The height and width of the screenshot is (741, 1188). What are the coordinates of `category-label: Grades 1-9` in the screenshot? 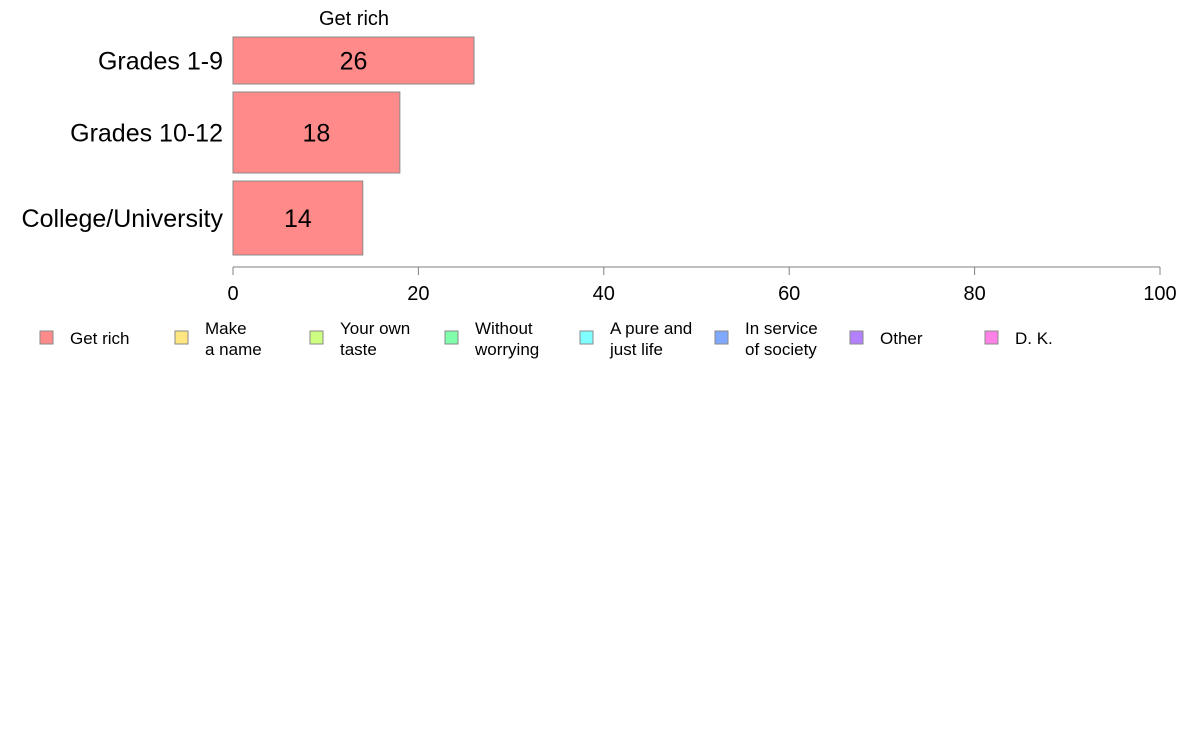 It's located at (160, 62).